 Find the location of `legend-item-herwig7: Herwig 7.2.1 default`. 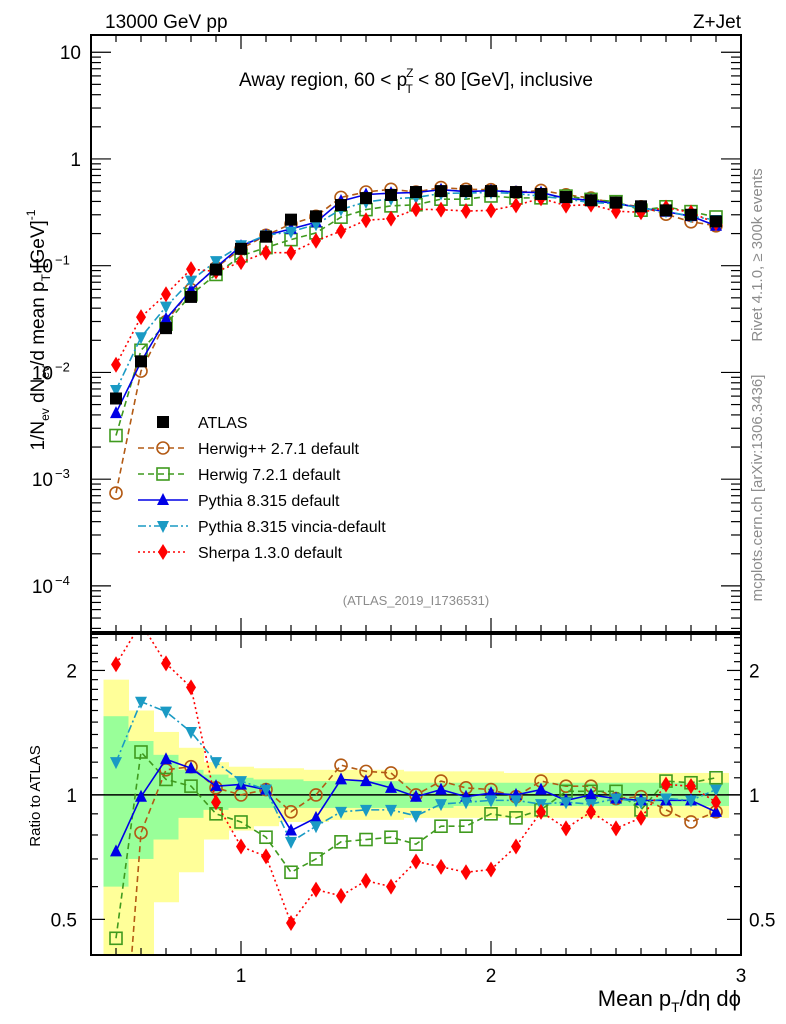

legend-item-herwig7: Herwig 7.2.1 default is located at coordinates (239, 475).